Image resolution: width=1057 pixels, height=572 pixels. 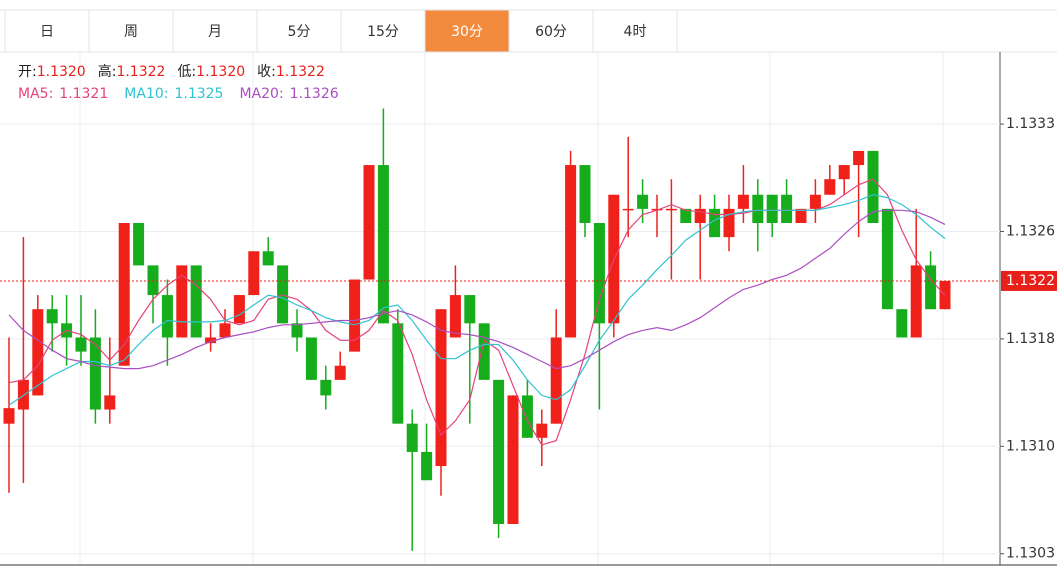 I want to click on tab-label: 日, so click(x=47, y=32).